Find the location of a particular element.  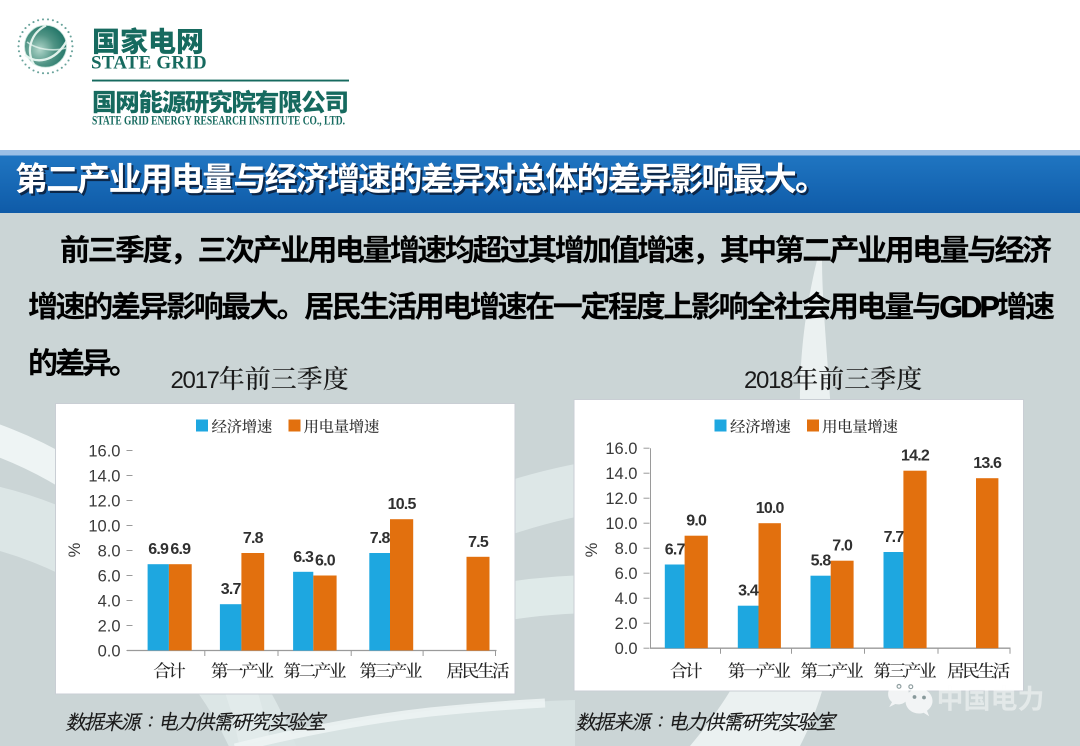

svg-text: 2017 is located at coordinates (195, 380).